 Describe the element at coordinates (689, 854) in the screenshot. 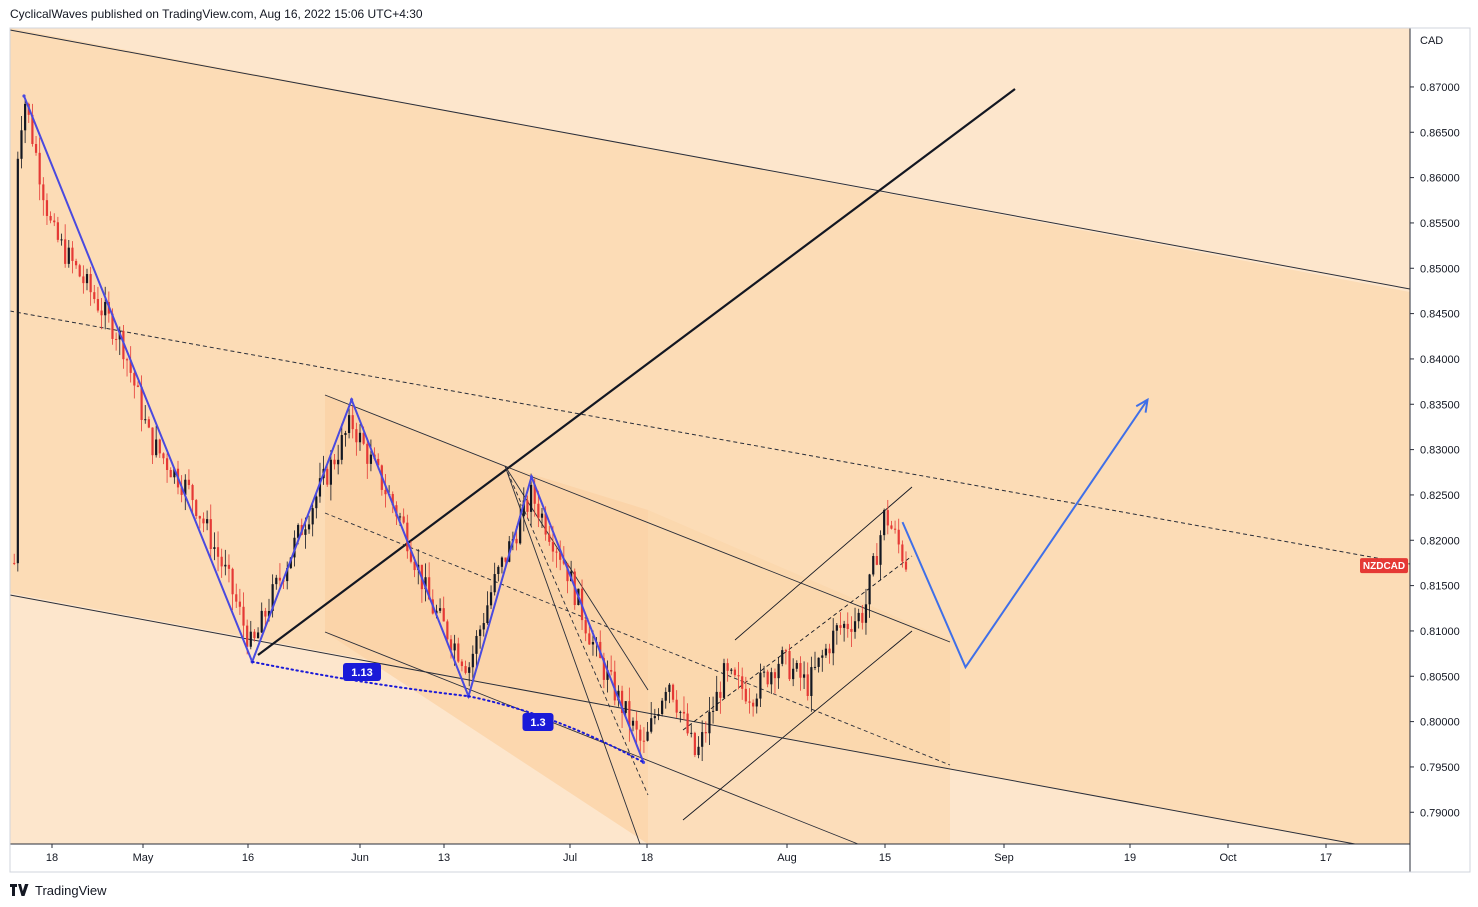

I see `time-axis: 18 May 16 Jun 13 Jul 18 Aug 15 Sep 19 Oct 17` at that location.